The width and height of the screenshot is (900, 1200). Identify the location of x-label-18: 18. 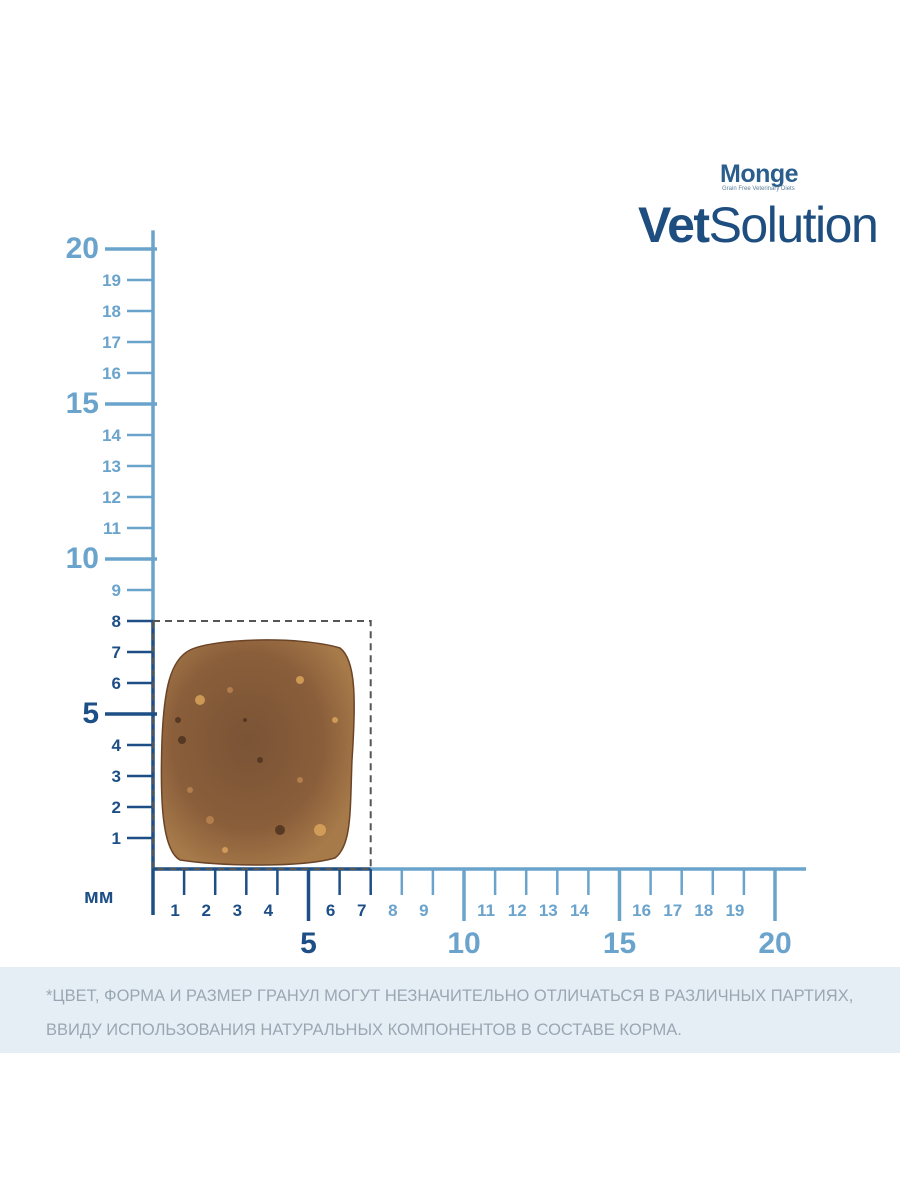
(703, 910).